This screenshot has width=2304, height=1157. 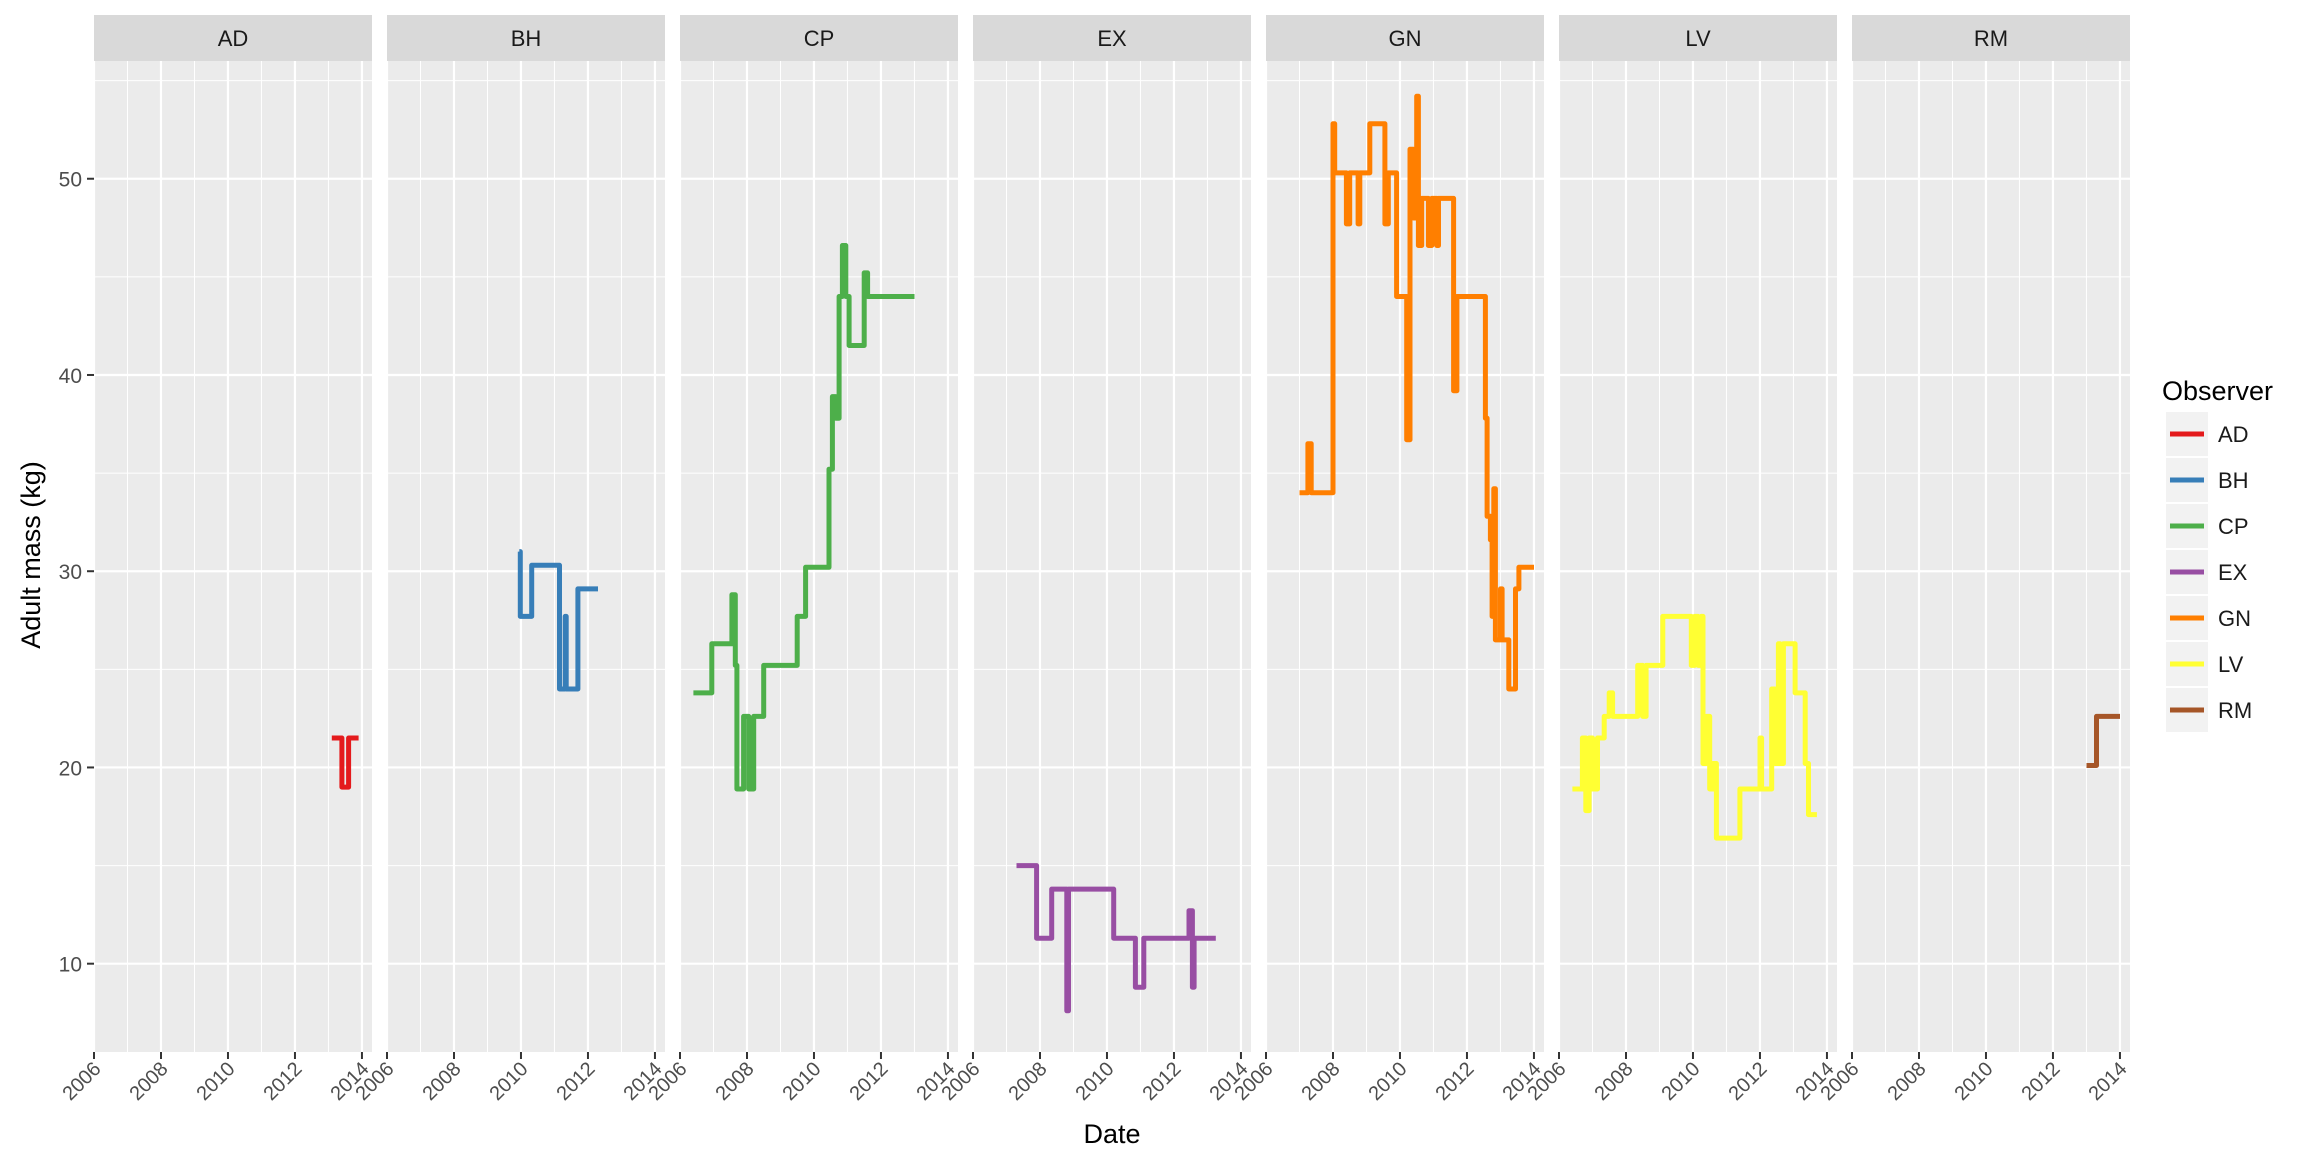 What do you see at coordinates (70, 376) in the screenshot?
I see `y-tick-label: 40` at bounding box center [70, 376].